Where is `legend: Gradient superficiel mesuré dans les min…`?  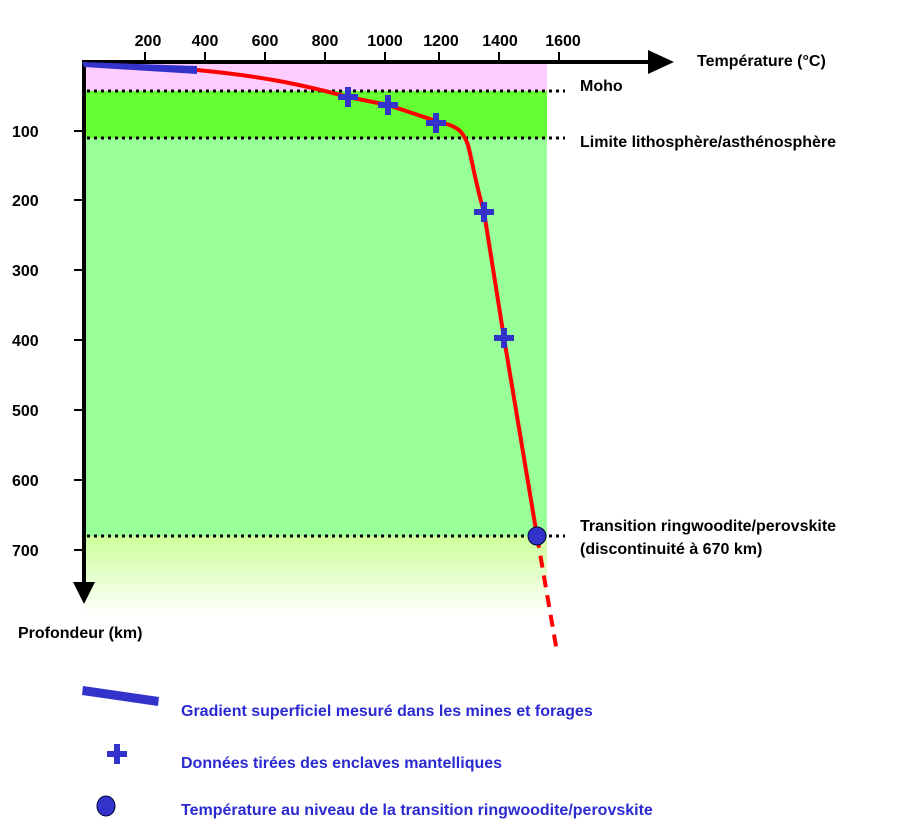
legend: Gradient superficiel mesuré dans les min… is located at coordinates (367, 752).